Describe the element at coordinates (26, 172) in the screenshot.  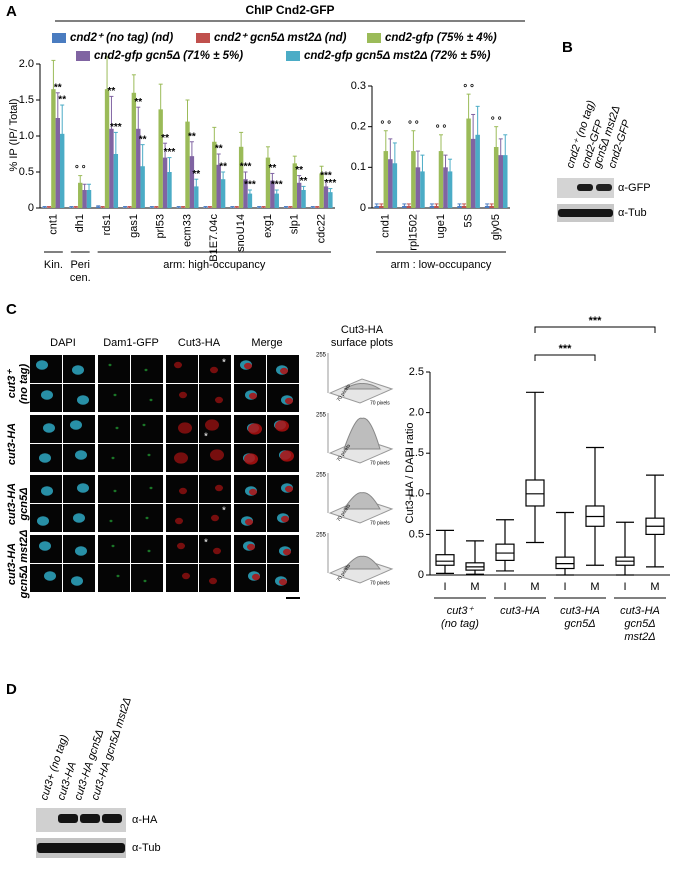
I see `y-tick-label: 0.5` at that location.